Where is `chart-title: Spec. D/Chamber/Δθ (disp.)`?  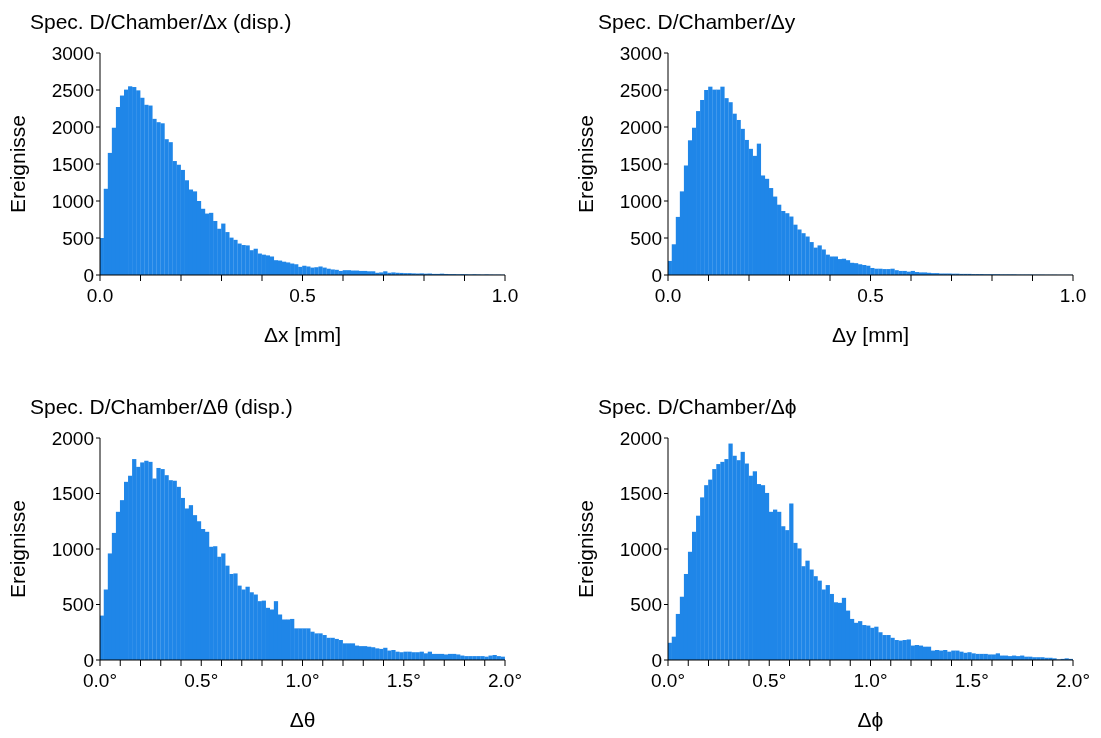 chart-title: Spec. D/Chamber/Δθ (disp.) is located at coordinates (161, 407).